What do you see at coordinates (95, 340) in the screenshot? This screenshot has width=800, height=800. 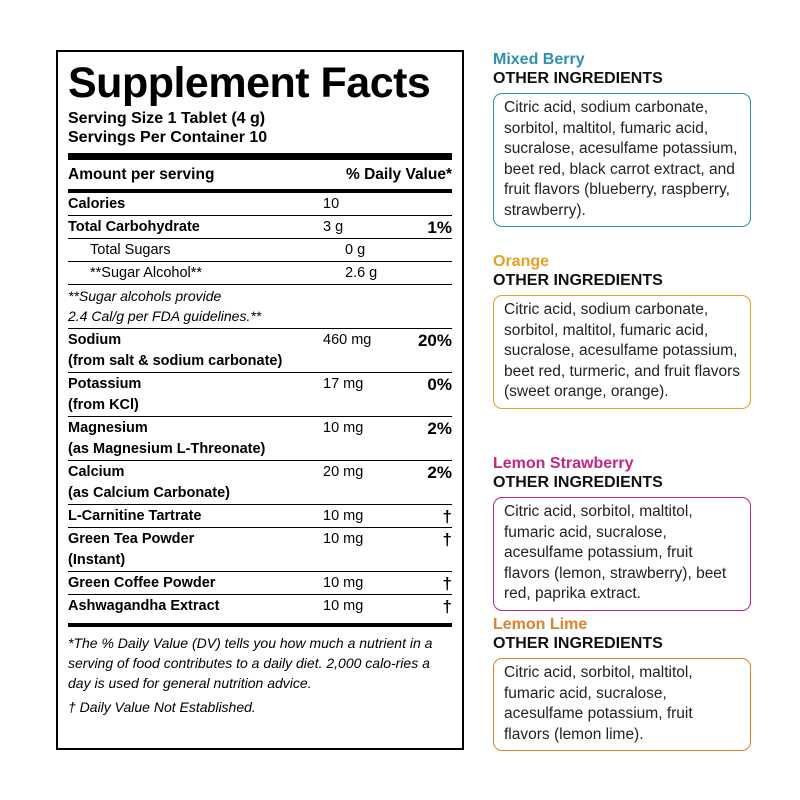 I see `nutrient-label: Sodium` at bounding box center [95, 340].